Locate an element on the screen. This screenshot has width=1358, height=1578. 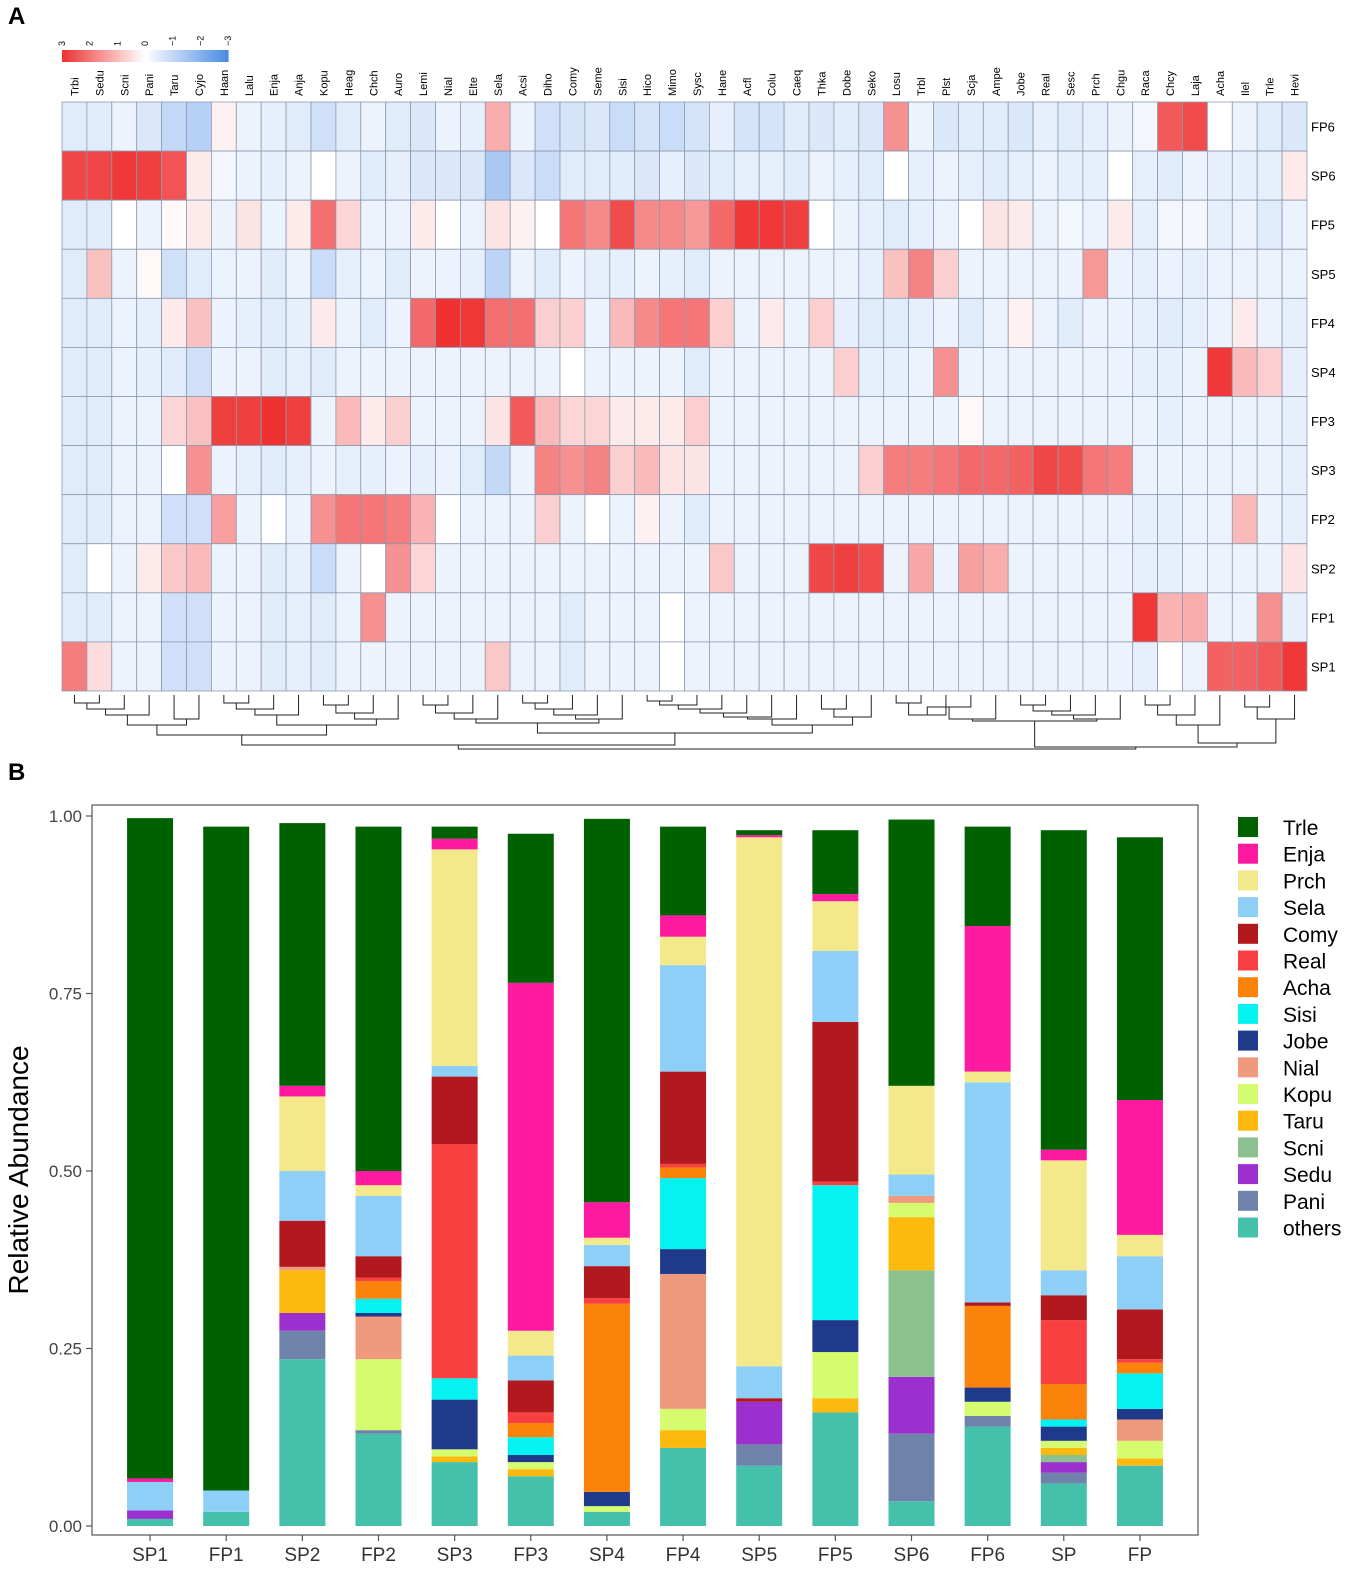
x-tick-label: FP1 is located at coordinates (226, 1555).